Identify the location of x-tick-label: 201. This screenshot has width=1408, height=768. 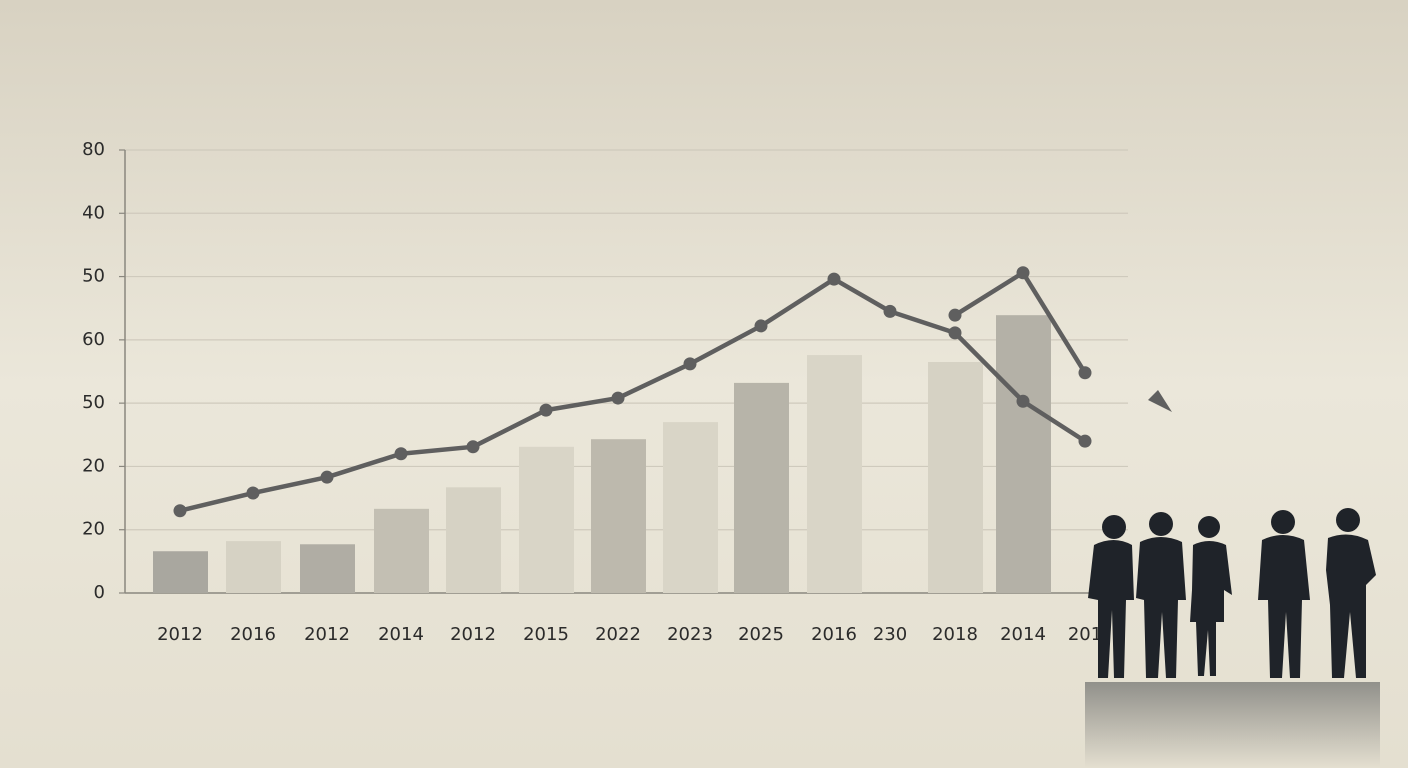
(1085, 634).